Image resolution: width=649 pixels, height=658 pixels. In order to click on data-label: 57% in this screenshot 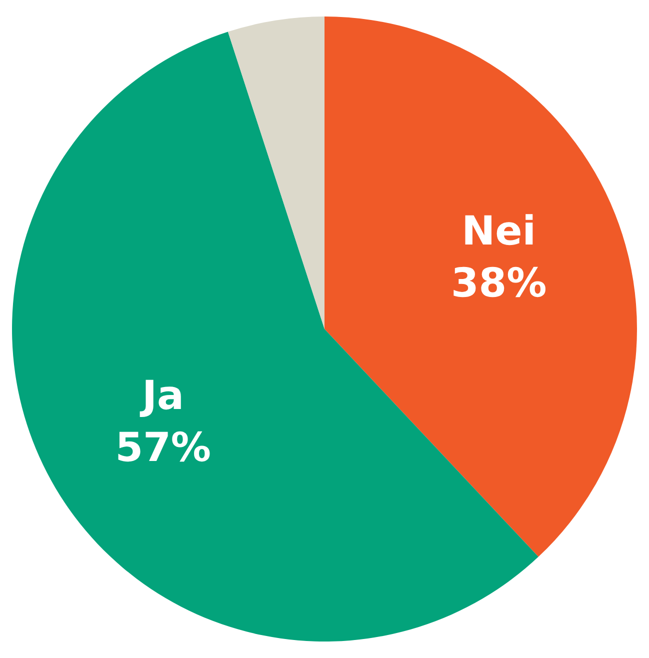, I will do `click(163, 447)`.